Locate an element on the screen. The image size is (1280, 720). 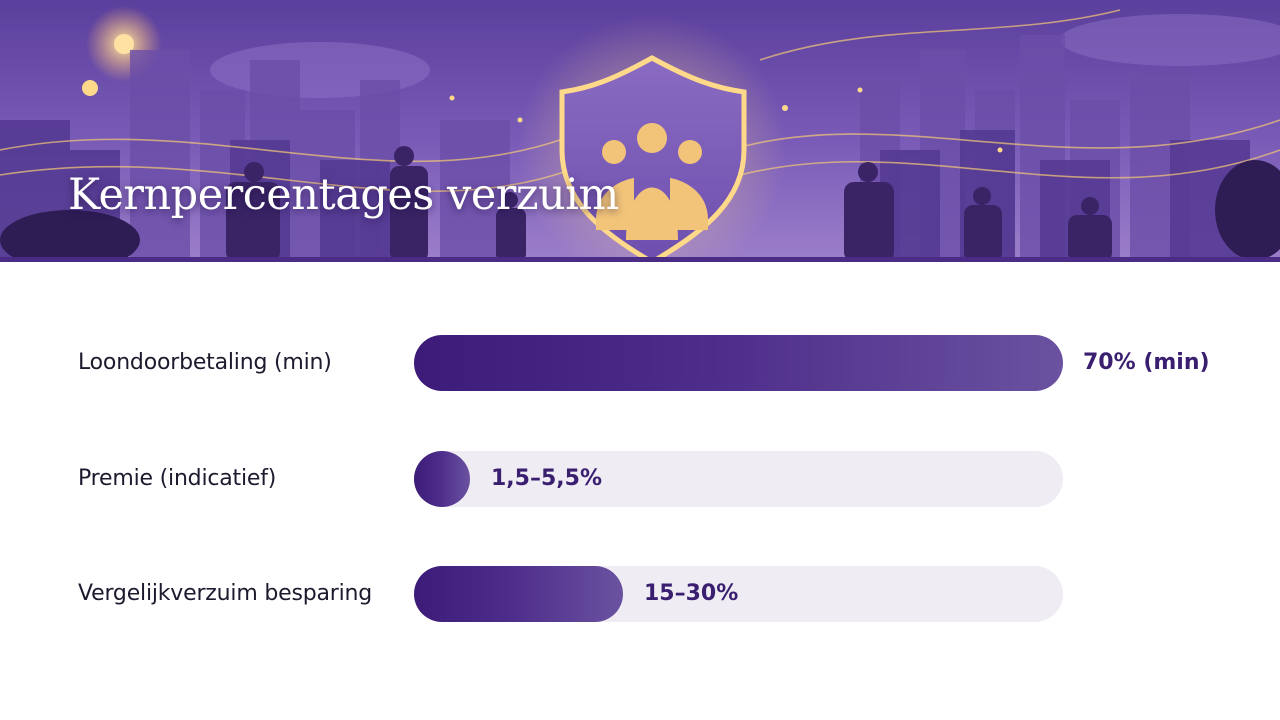
bar-value-label: 70% (min) is located at coordinates (1146, 362).